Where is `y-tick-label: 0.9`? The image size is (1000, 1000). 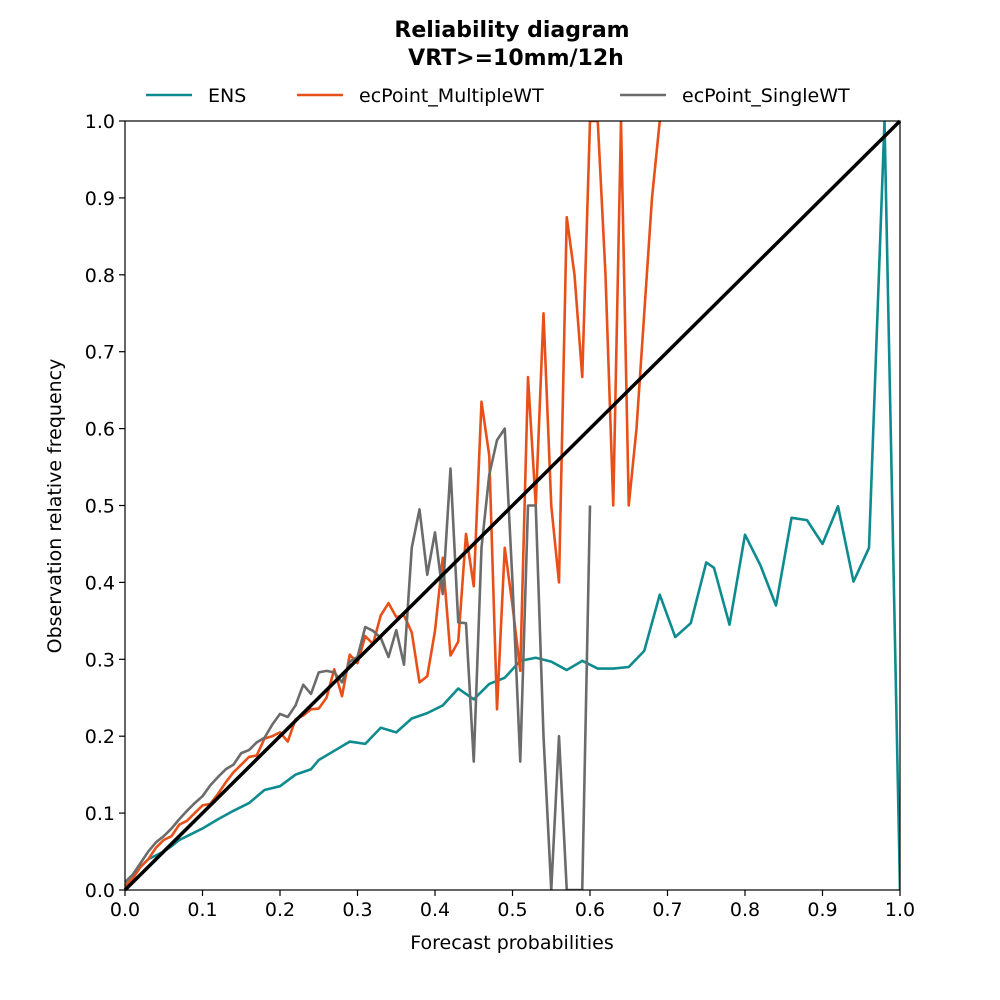
y-tick-label: 0.9 is located at coordinates (100, 199).